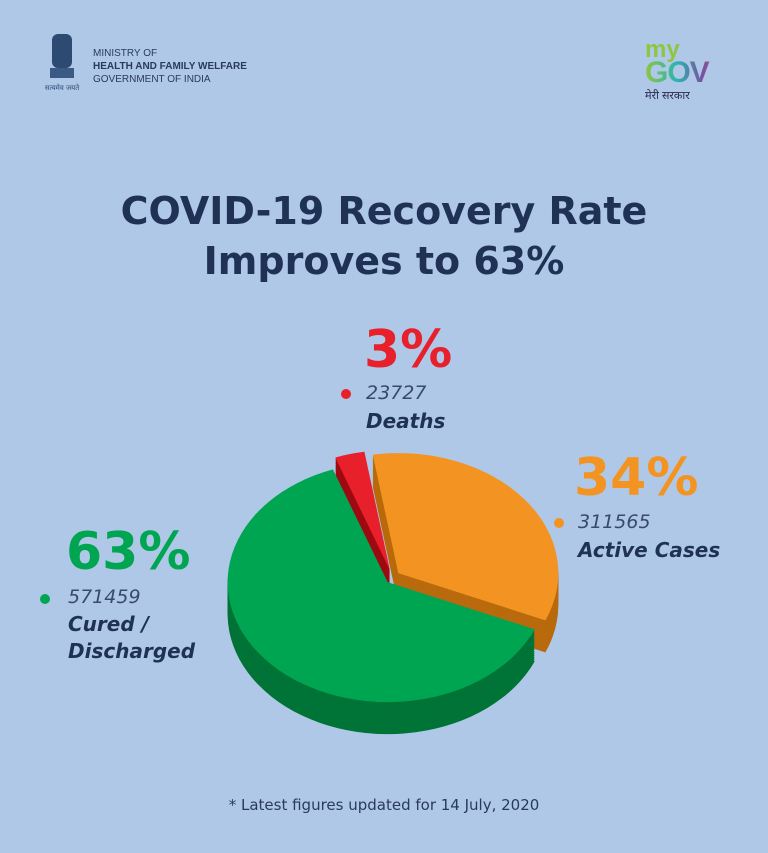 This screenshot has height=853, width=768. I want to click on mygov-my-text: my, so click(662, 49).